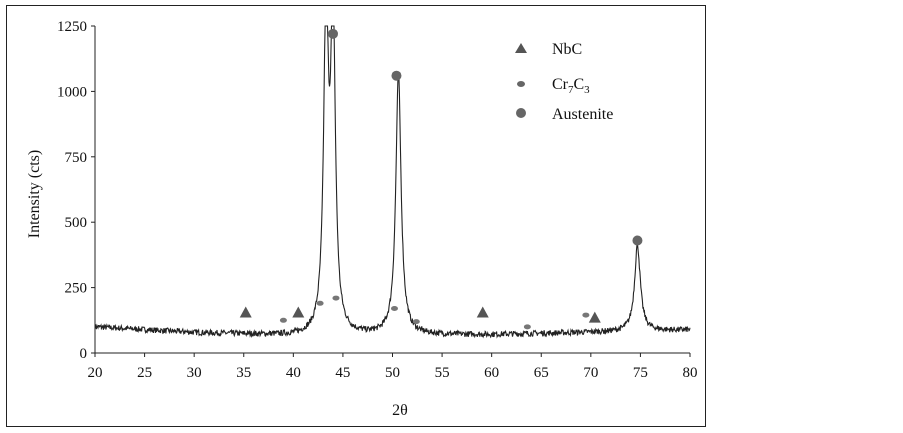 The height and width of the screenshot is (433, 903). What do you see at coordinates (76, 223) in the screenshot?
I see `y-tick-label: 500` at bounding box center [76, 223].